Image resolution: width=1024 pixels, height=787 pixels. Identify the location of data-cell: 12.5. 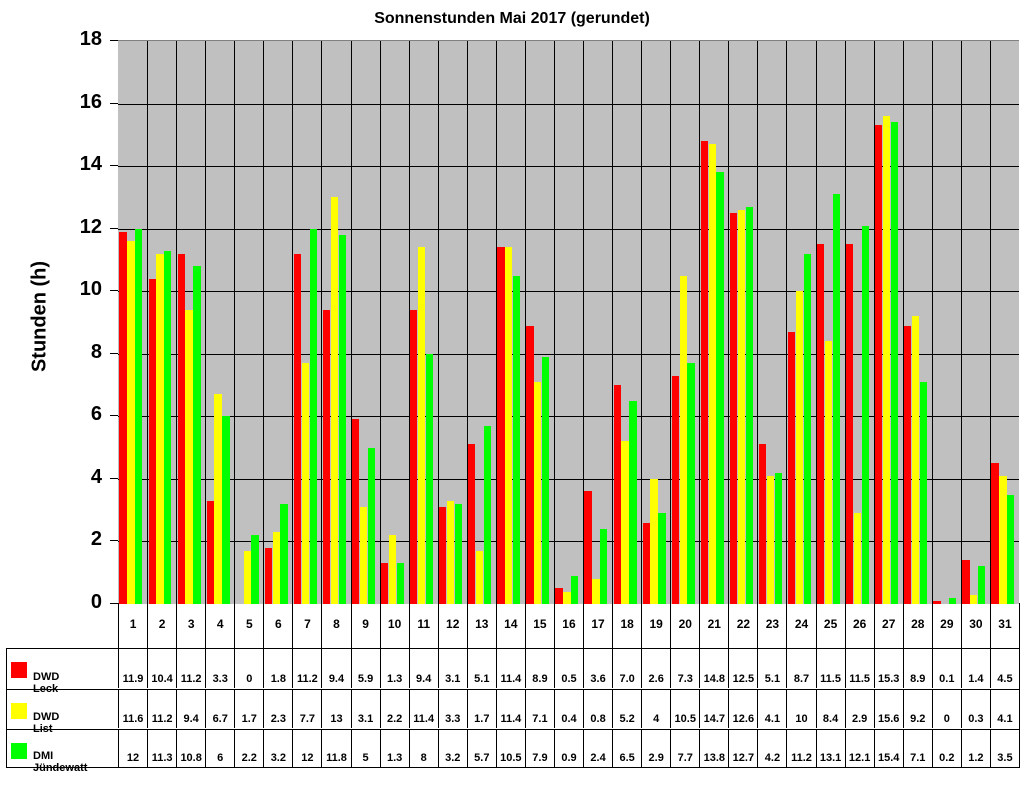
(742, 668).